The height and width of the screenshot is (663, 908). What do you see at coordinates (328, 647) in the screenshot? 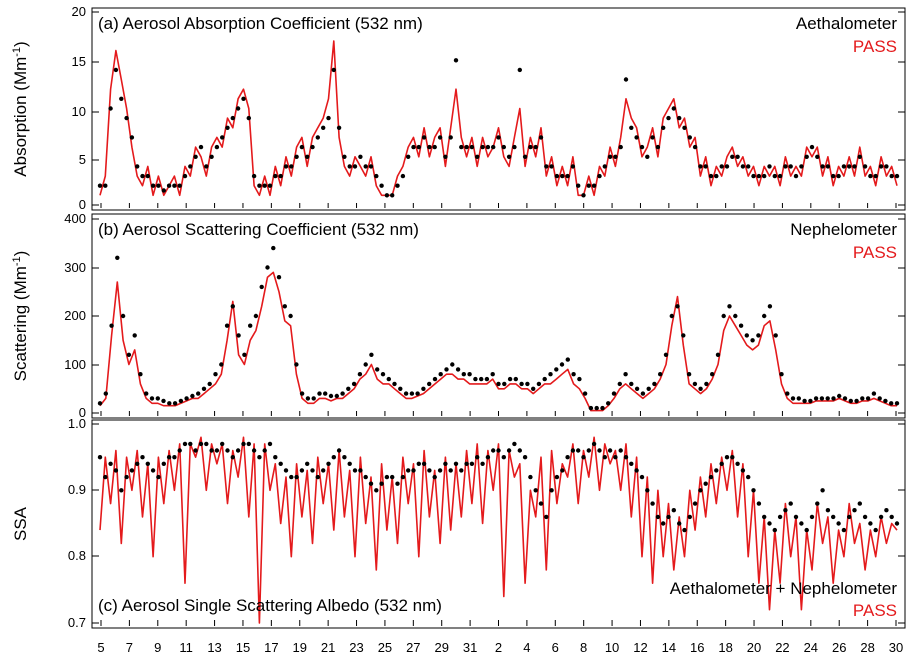
I see `x-tick-label: 21` at bounding box center [328, 647].